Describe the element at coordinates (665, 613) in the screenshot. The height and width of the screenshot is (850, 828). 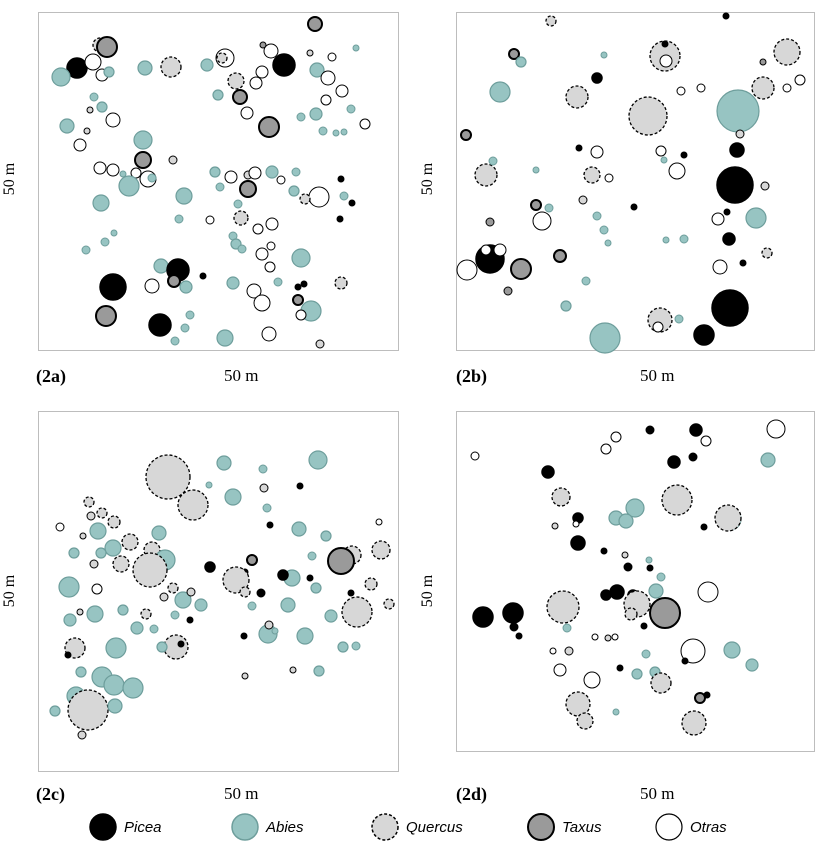
I see `tree-taxus-d` at that location.